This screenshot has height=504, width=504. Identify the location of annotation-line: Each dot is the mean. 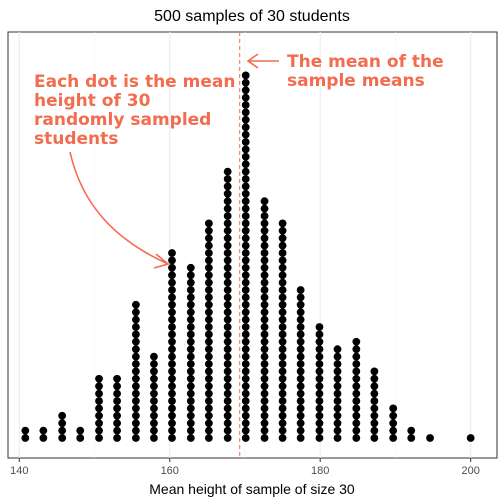
(134, 82).